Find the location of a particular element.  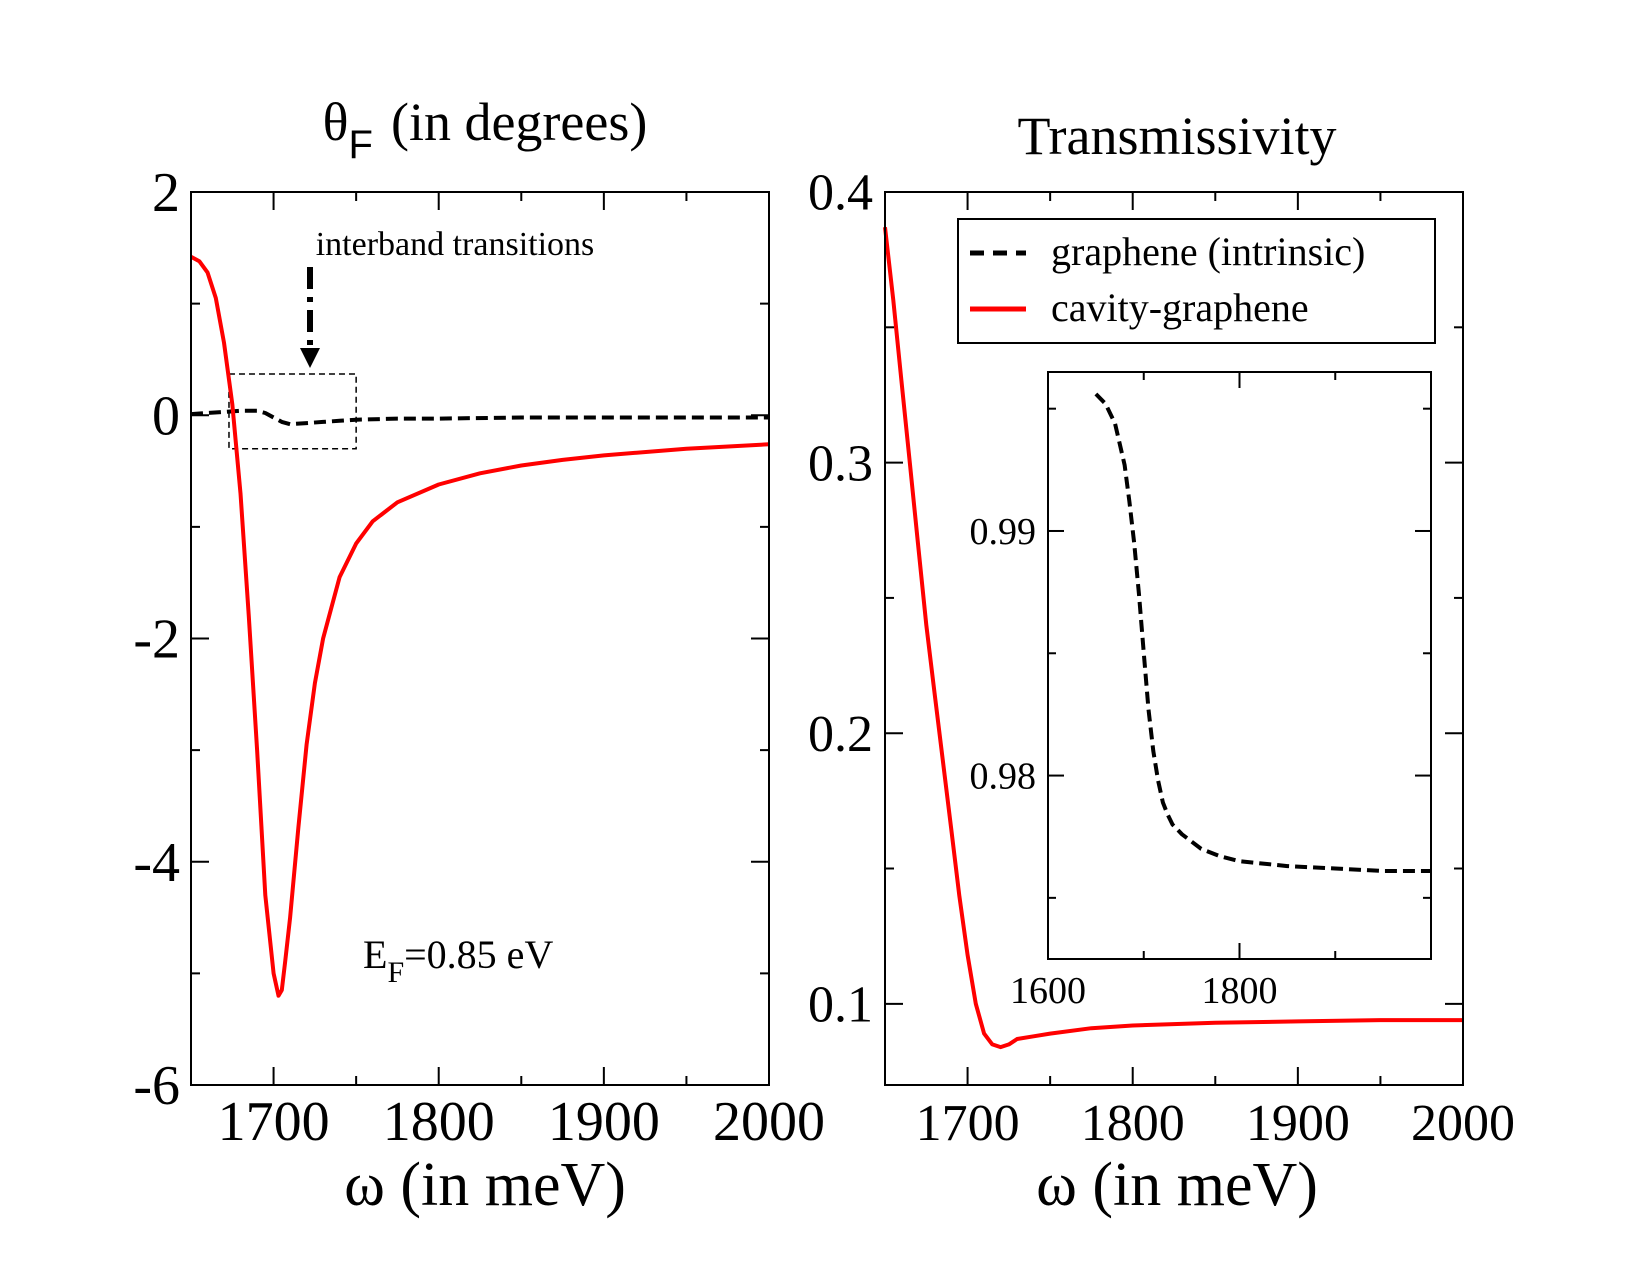

legend: graphene (intrinsic) cavity-graphene is located at coordinates (1196, 281).